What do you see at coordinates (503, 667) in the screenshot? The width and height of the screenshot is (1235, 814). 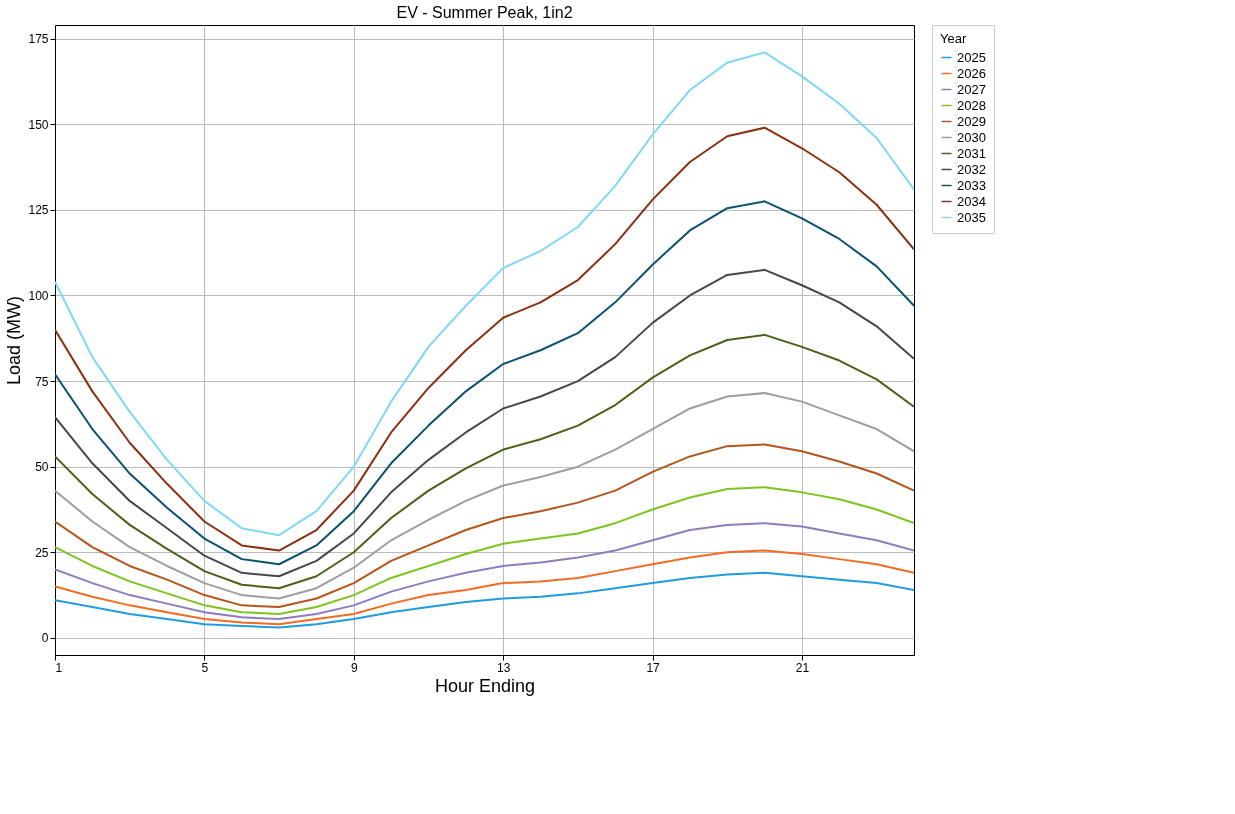 I see `x-tick-label: 13` at bounding box center [503, 667].